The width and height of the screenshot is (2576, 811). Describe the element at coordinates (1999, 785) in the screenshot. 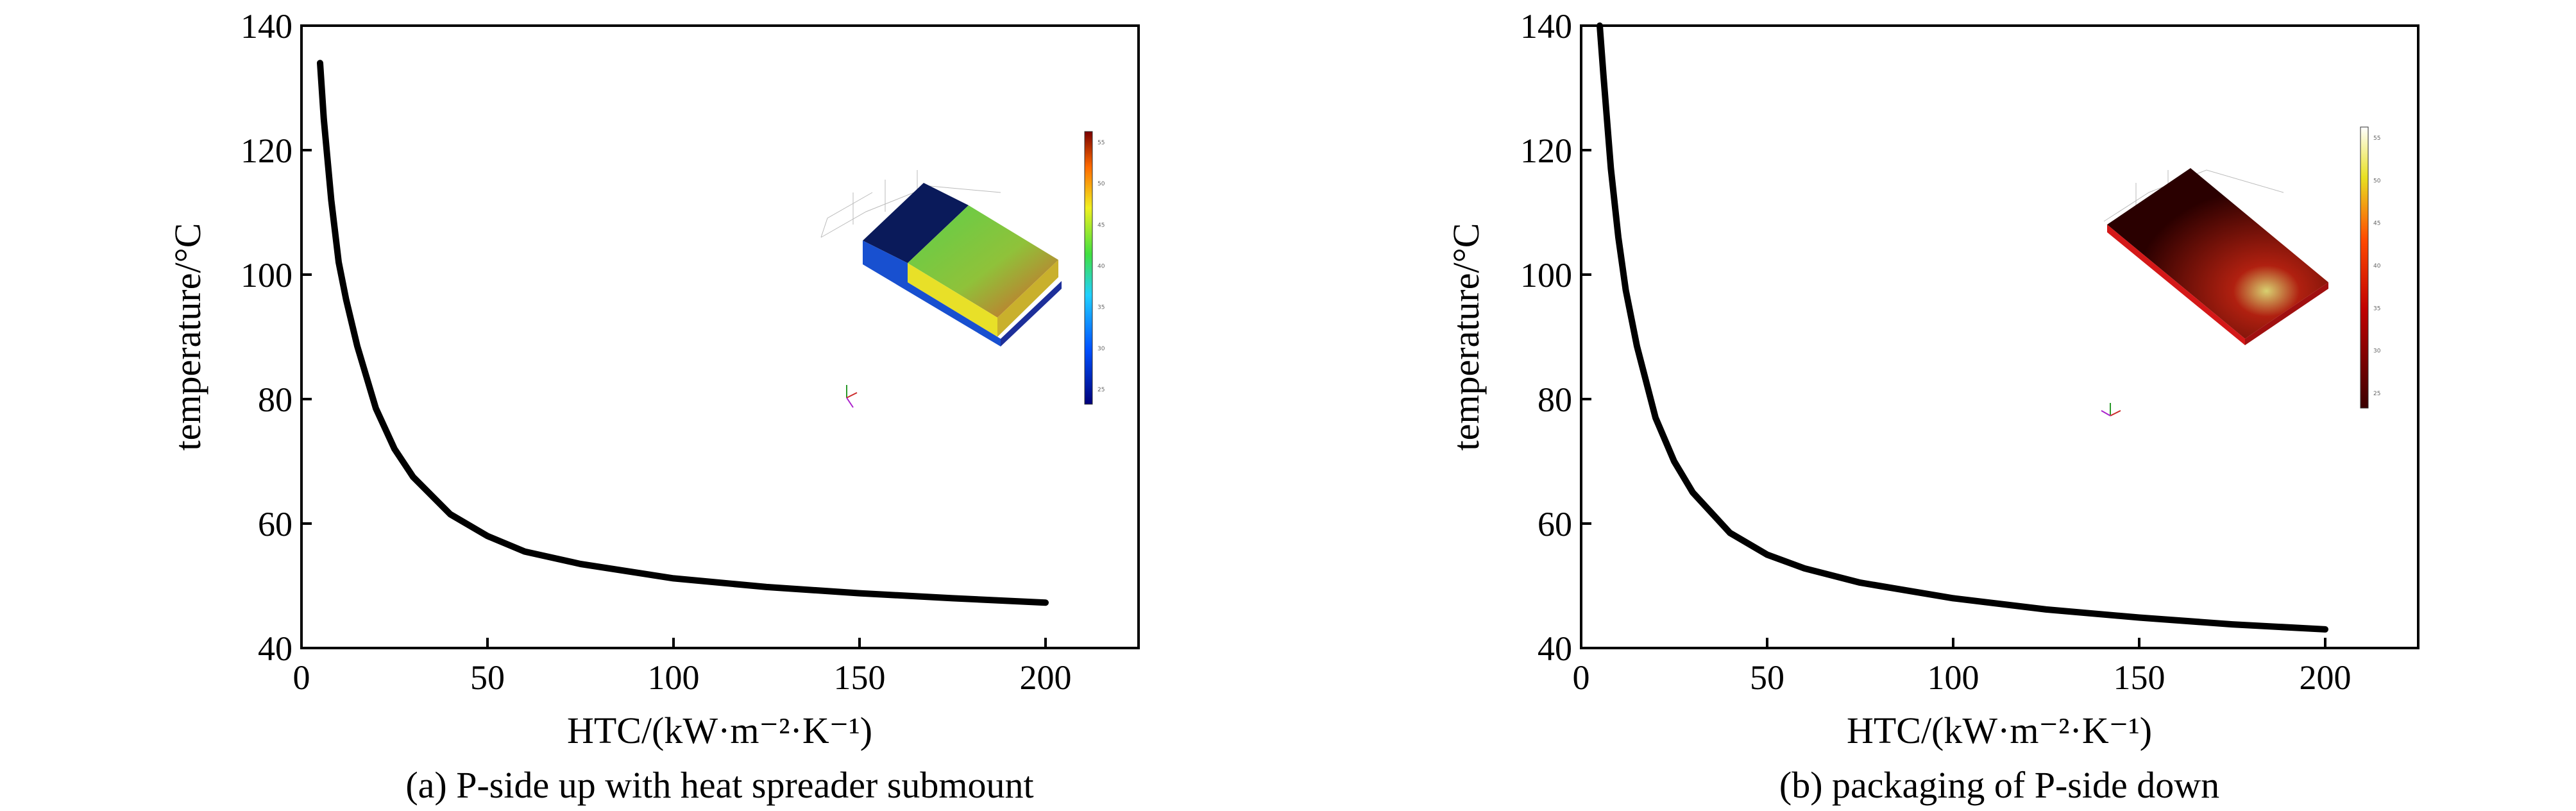

I see `panel-caption: (b) packaging of P-side down` at that location.